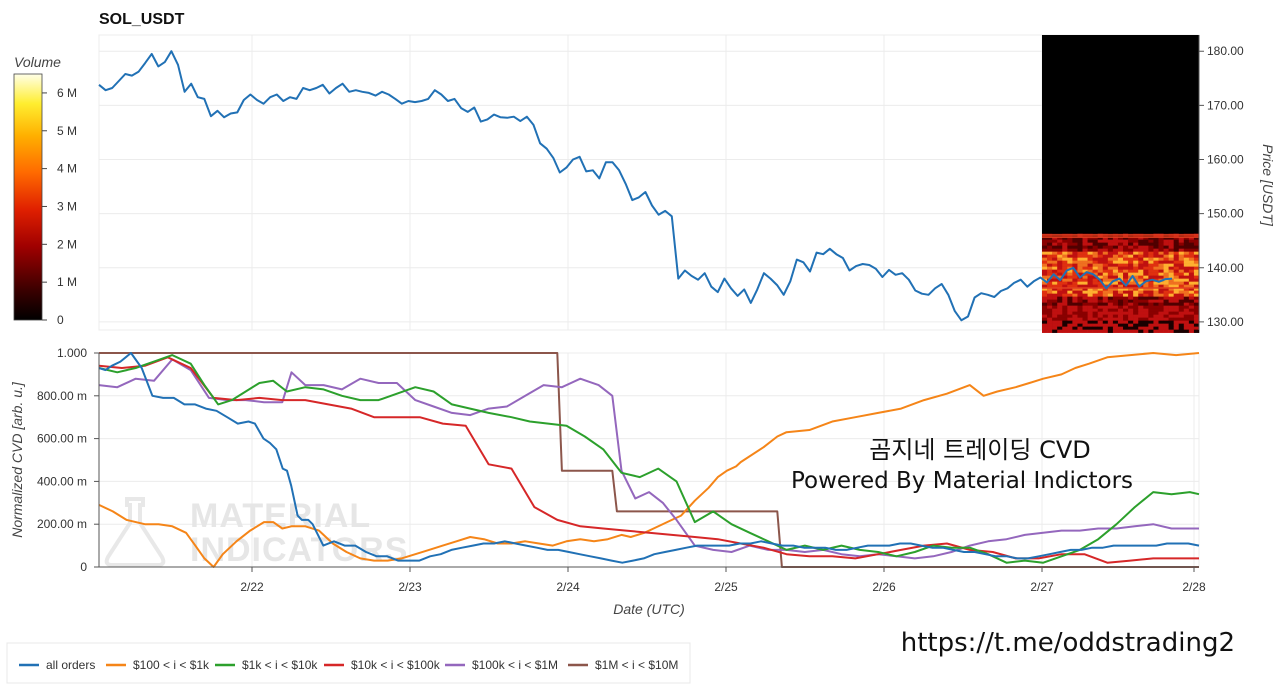 This screenshot has height=688, width=1280. What do you see at coordinates (962, 481) in the screenshot?
I see `overlay-subtitle: Powered By Material Indictors` at bounding box center [962, 481].